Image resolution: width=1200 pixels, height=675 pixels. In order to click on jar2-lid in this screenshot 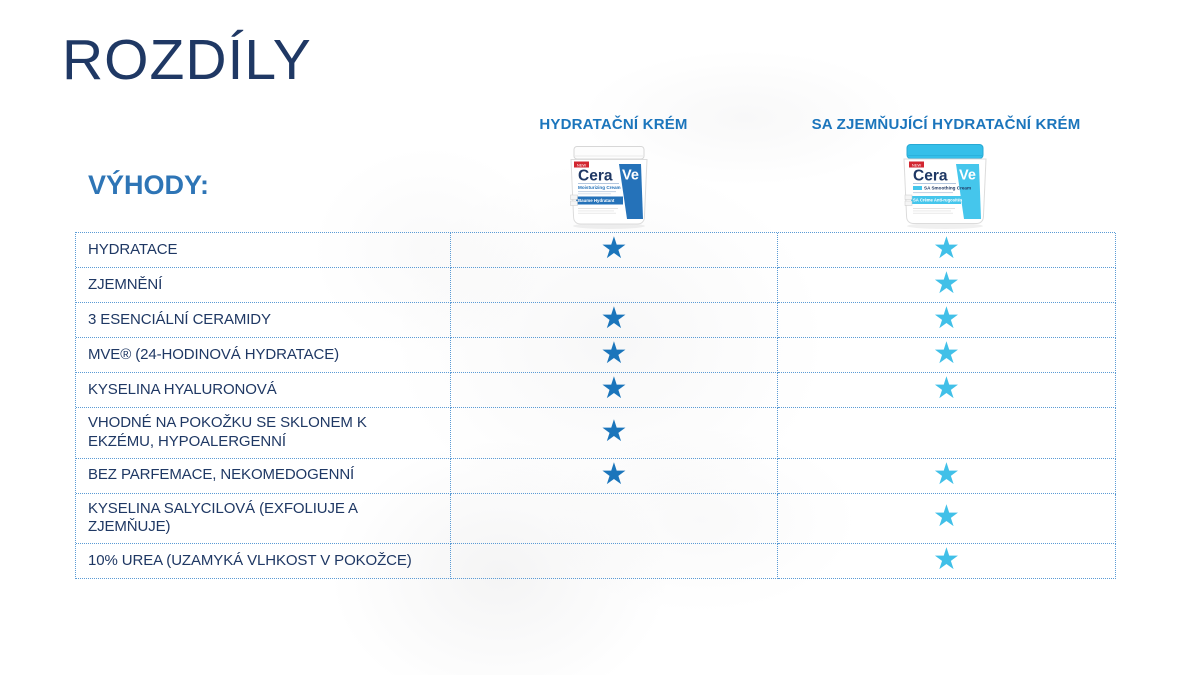, I will do `click(945, 151)`.